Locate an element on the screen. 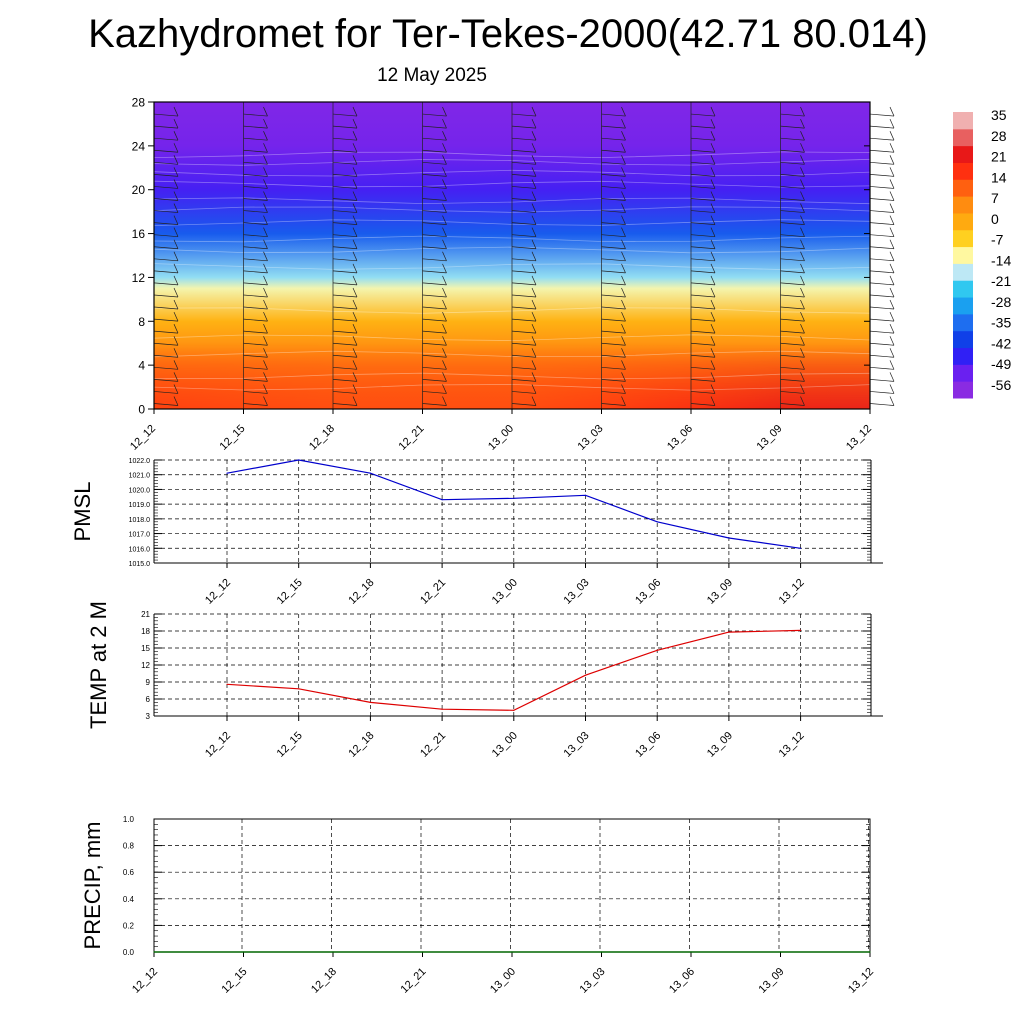  y-tick-label: 28 is located at coordinates (139, 103).